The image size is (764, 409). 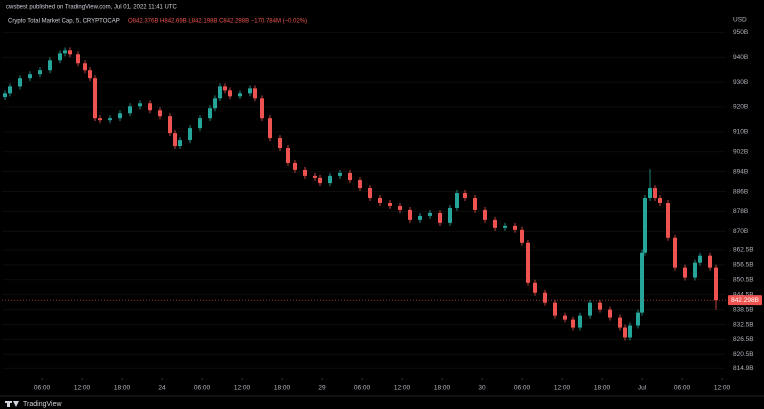 I want to click on last-price-label: 842.298B, so click(x=745, y=300).